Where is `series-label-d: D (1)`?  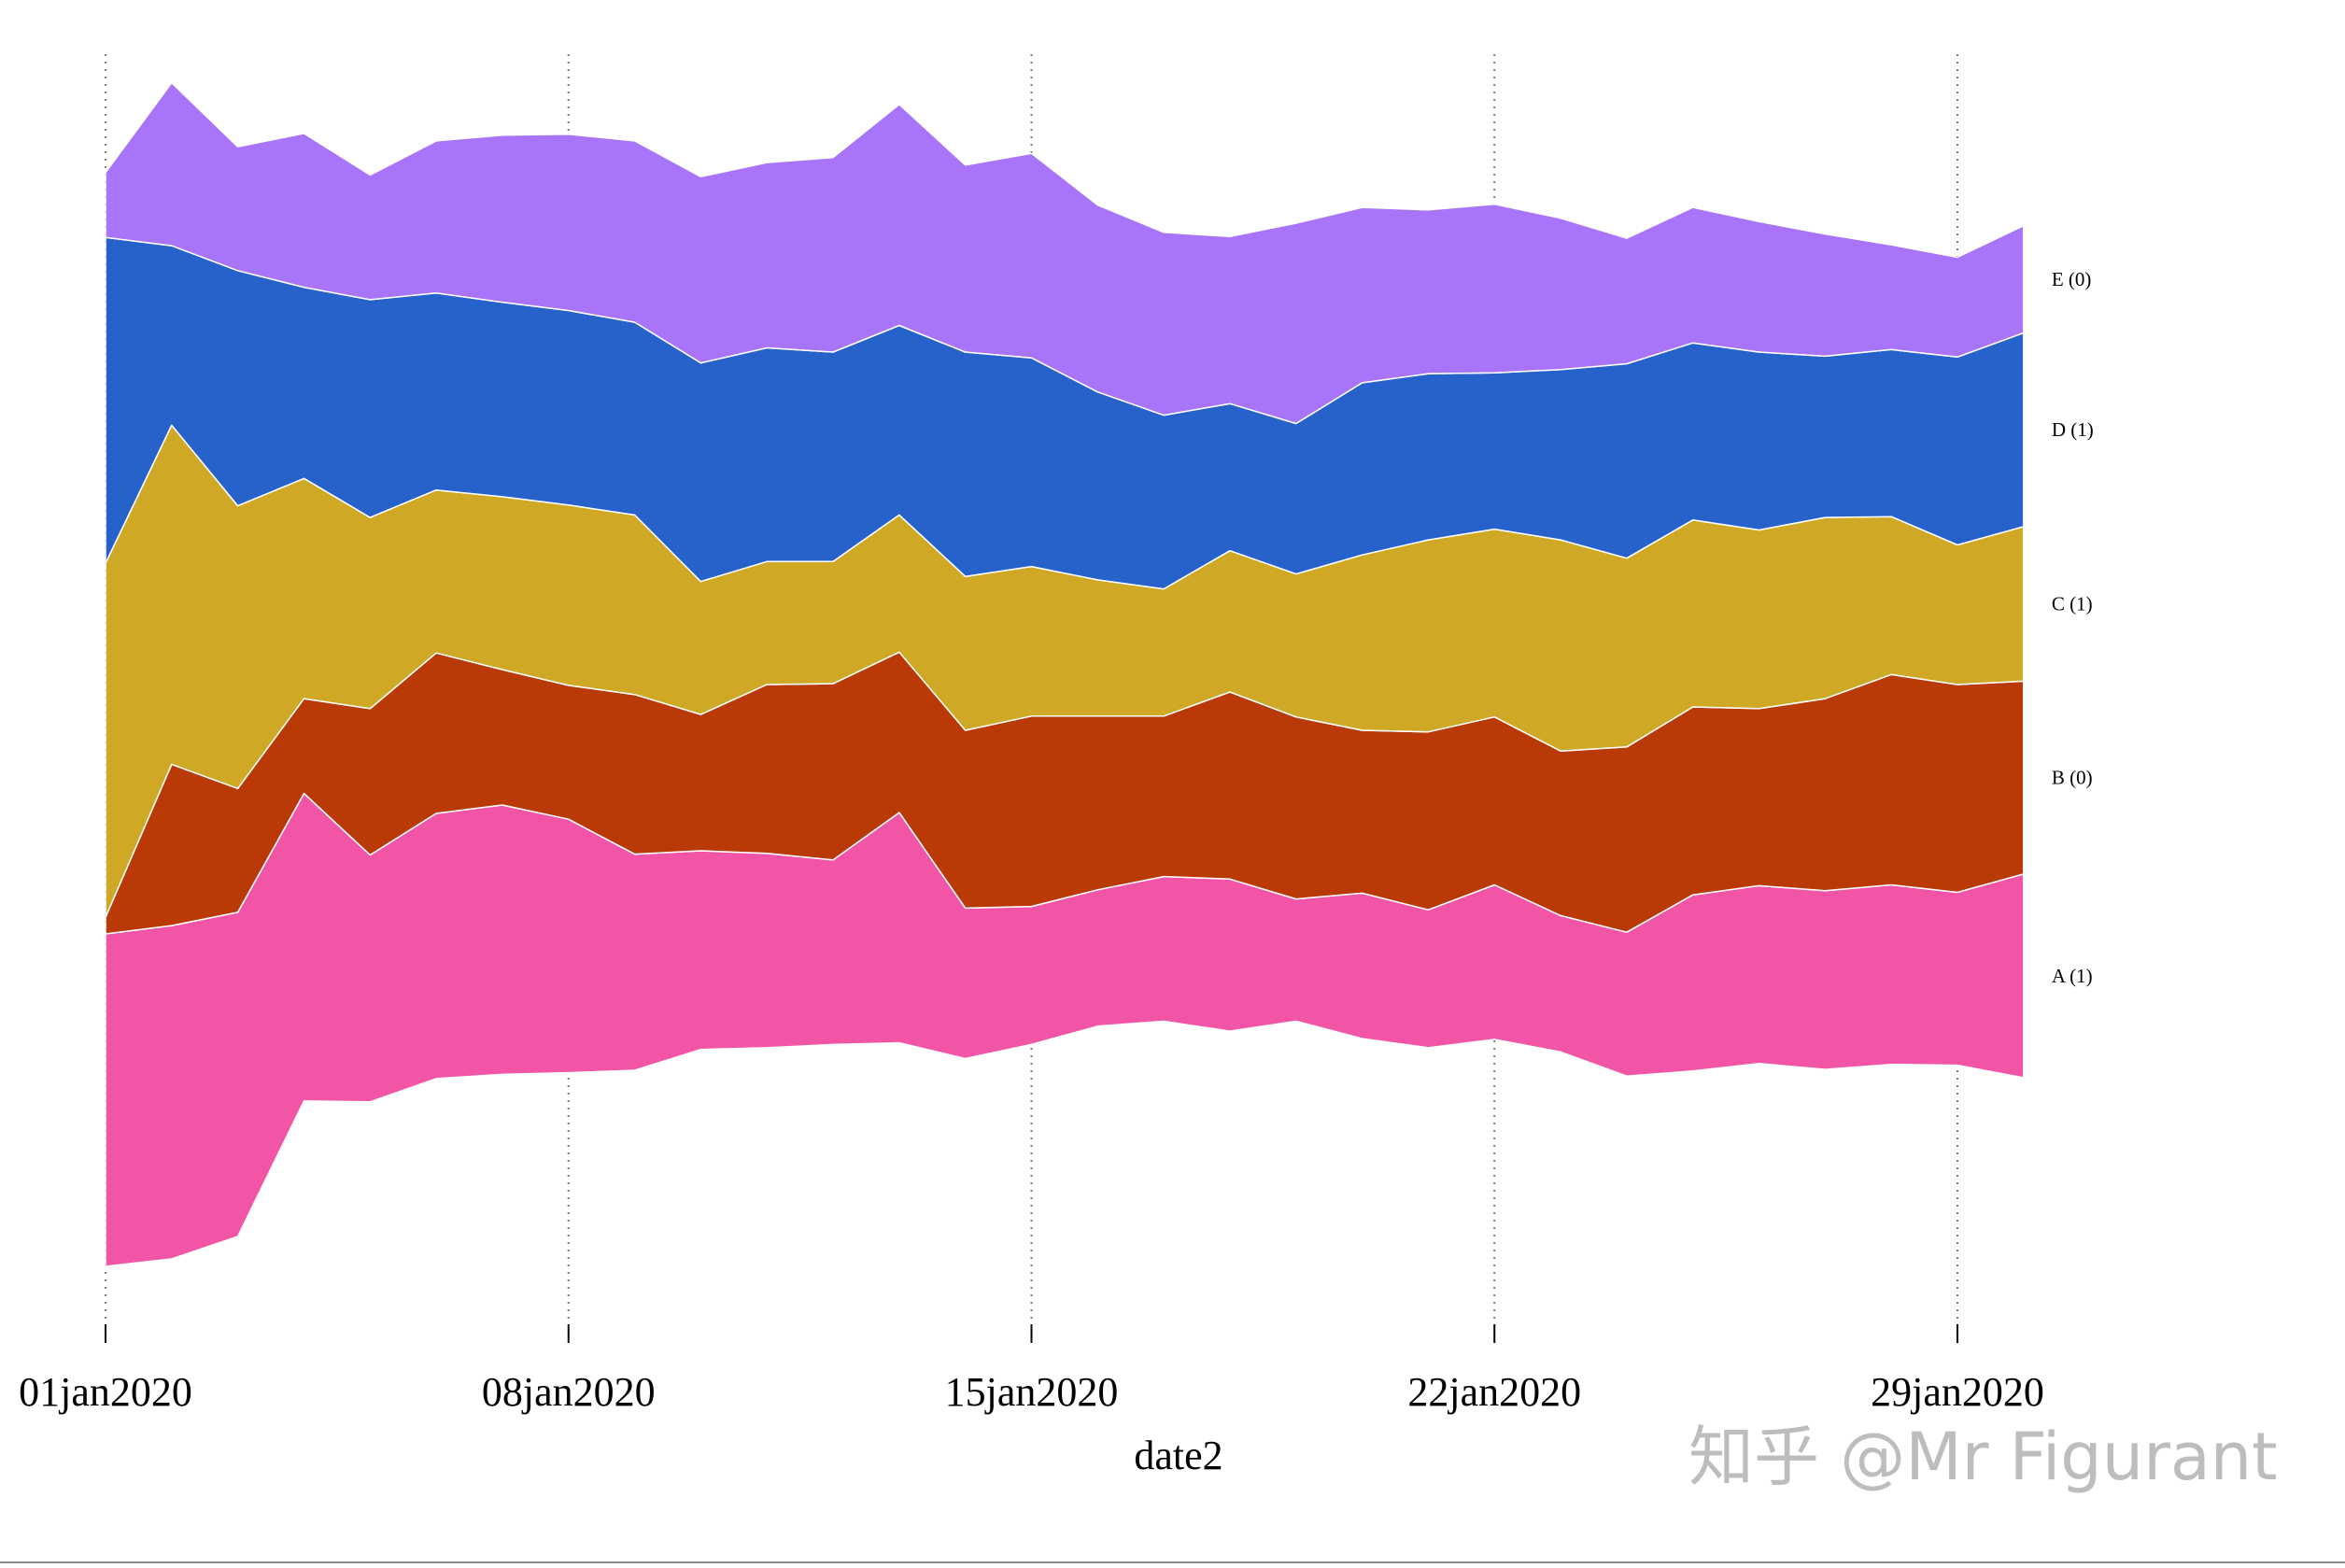
series-label-d: D (1) is located at coordinates (2073, 429).